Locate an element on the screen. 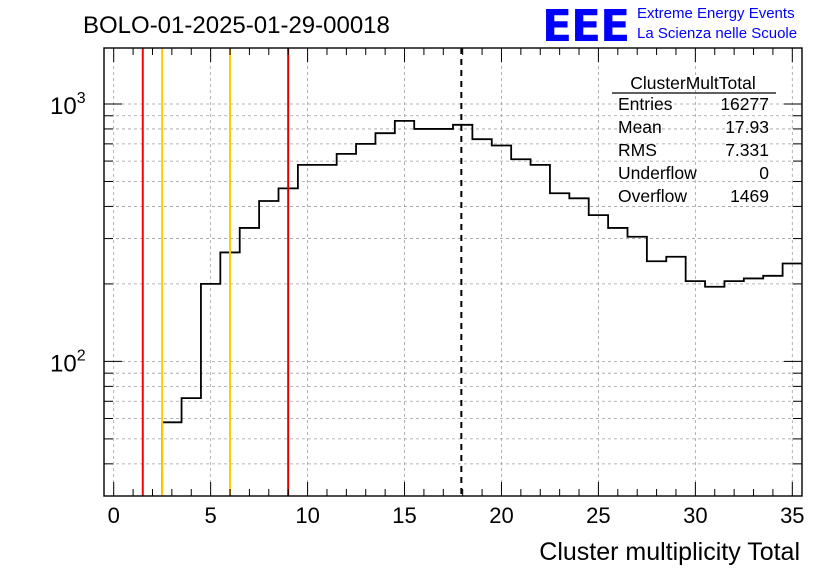 The width and height of the screenshot is (836, 572). eee-logo-text: EEE is located at coordinates (585, 26).